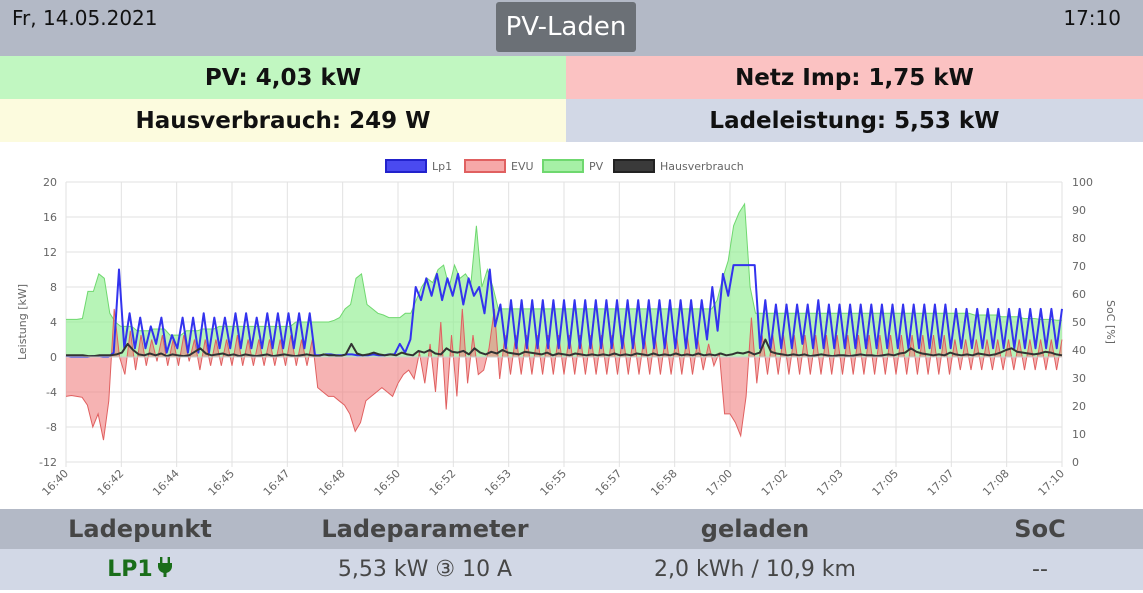 The width and height of the screenshot is (1143, 593). I want to click on charge-mode-button: PV-Laden, so click(566, 27).